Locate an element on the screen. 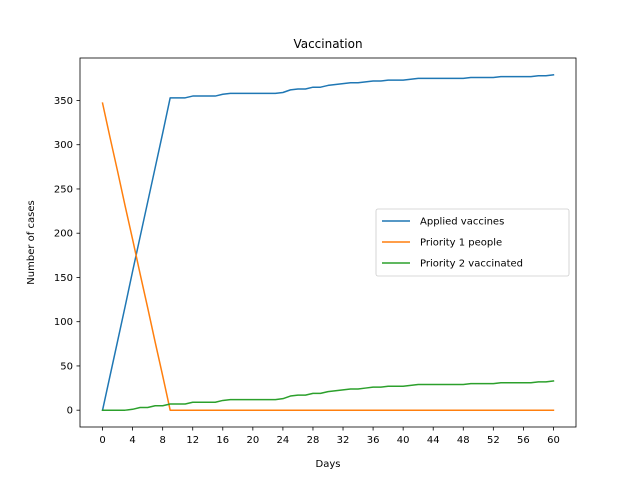 The height and width of the screenshot is (485, 640). y-tick-label: 200 is located at coordinates (63, 234).